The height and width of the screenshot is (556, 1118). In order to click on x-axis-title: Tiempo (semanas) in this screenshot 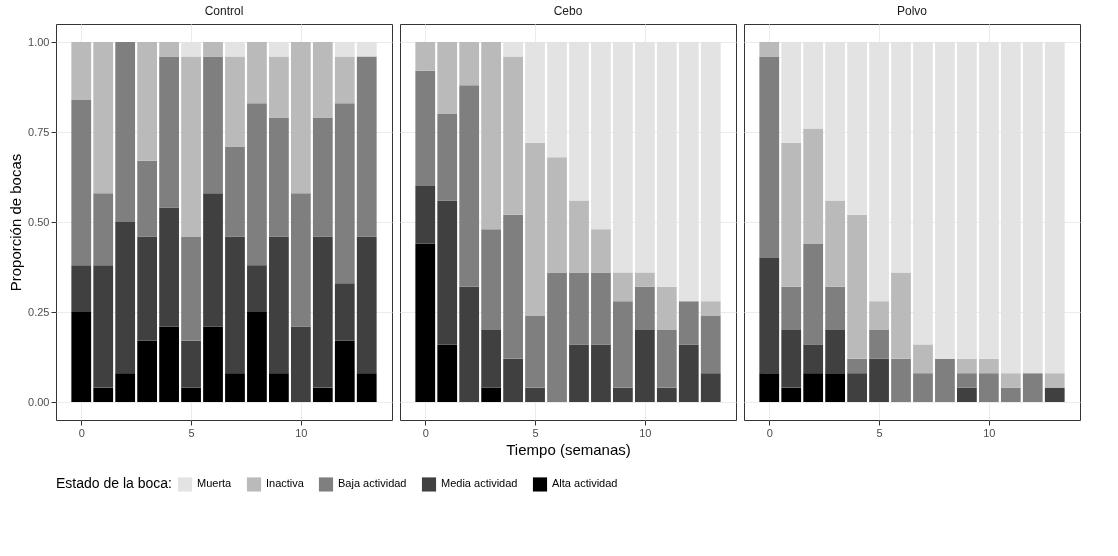, I will do `click(568, 449)`.